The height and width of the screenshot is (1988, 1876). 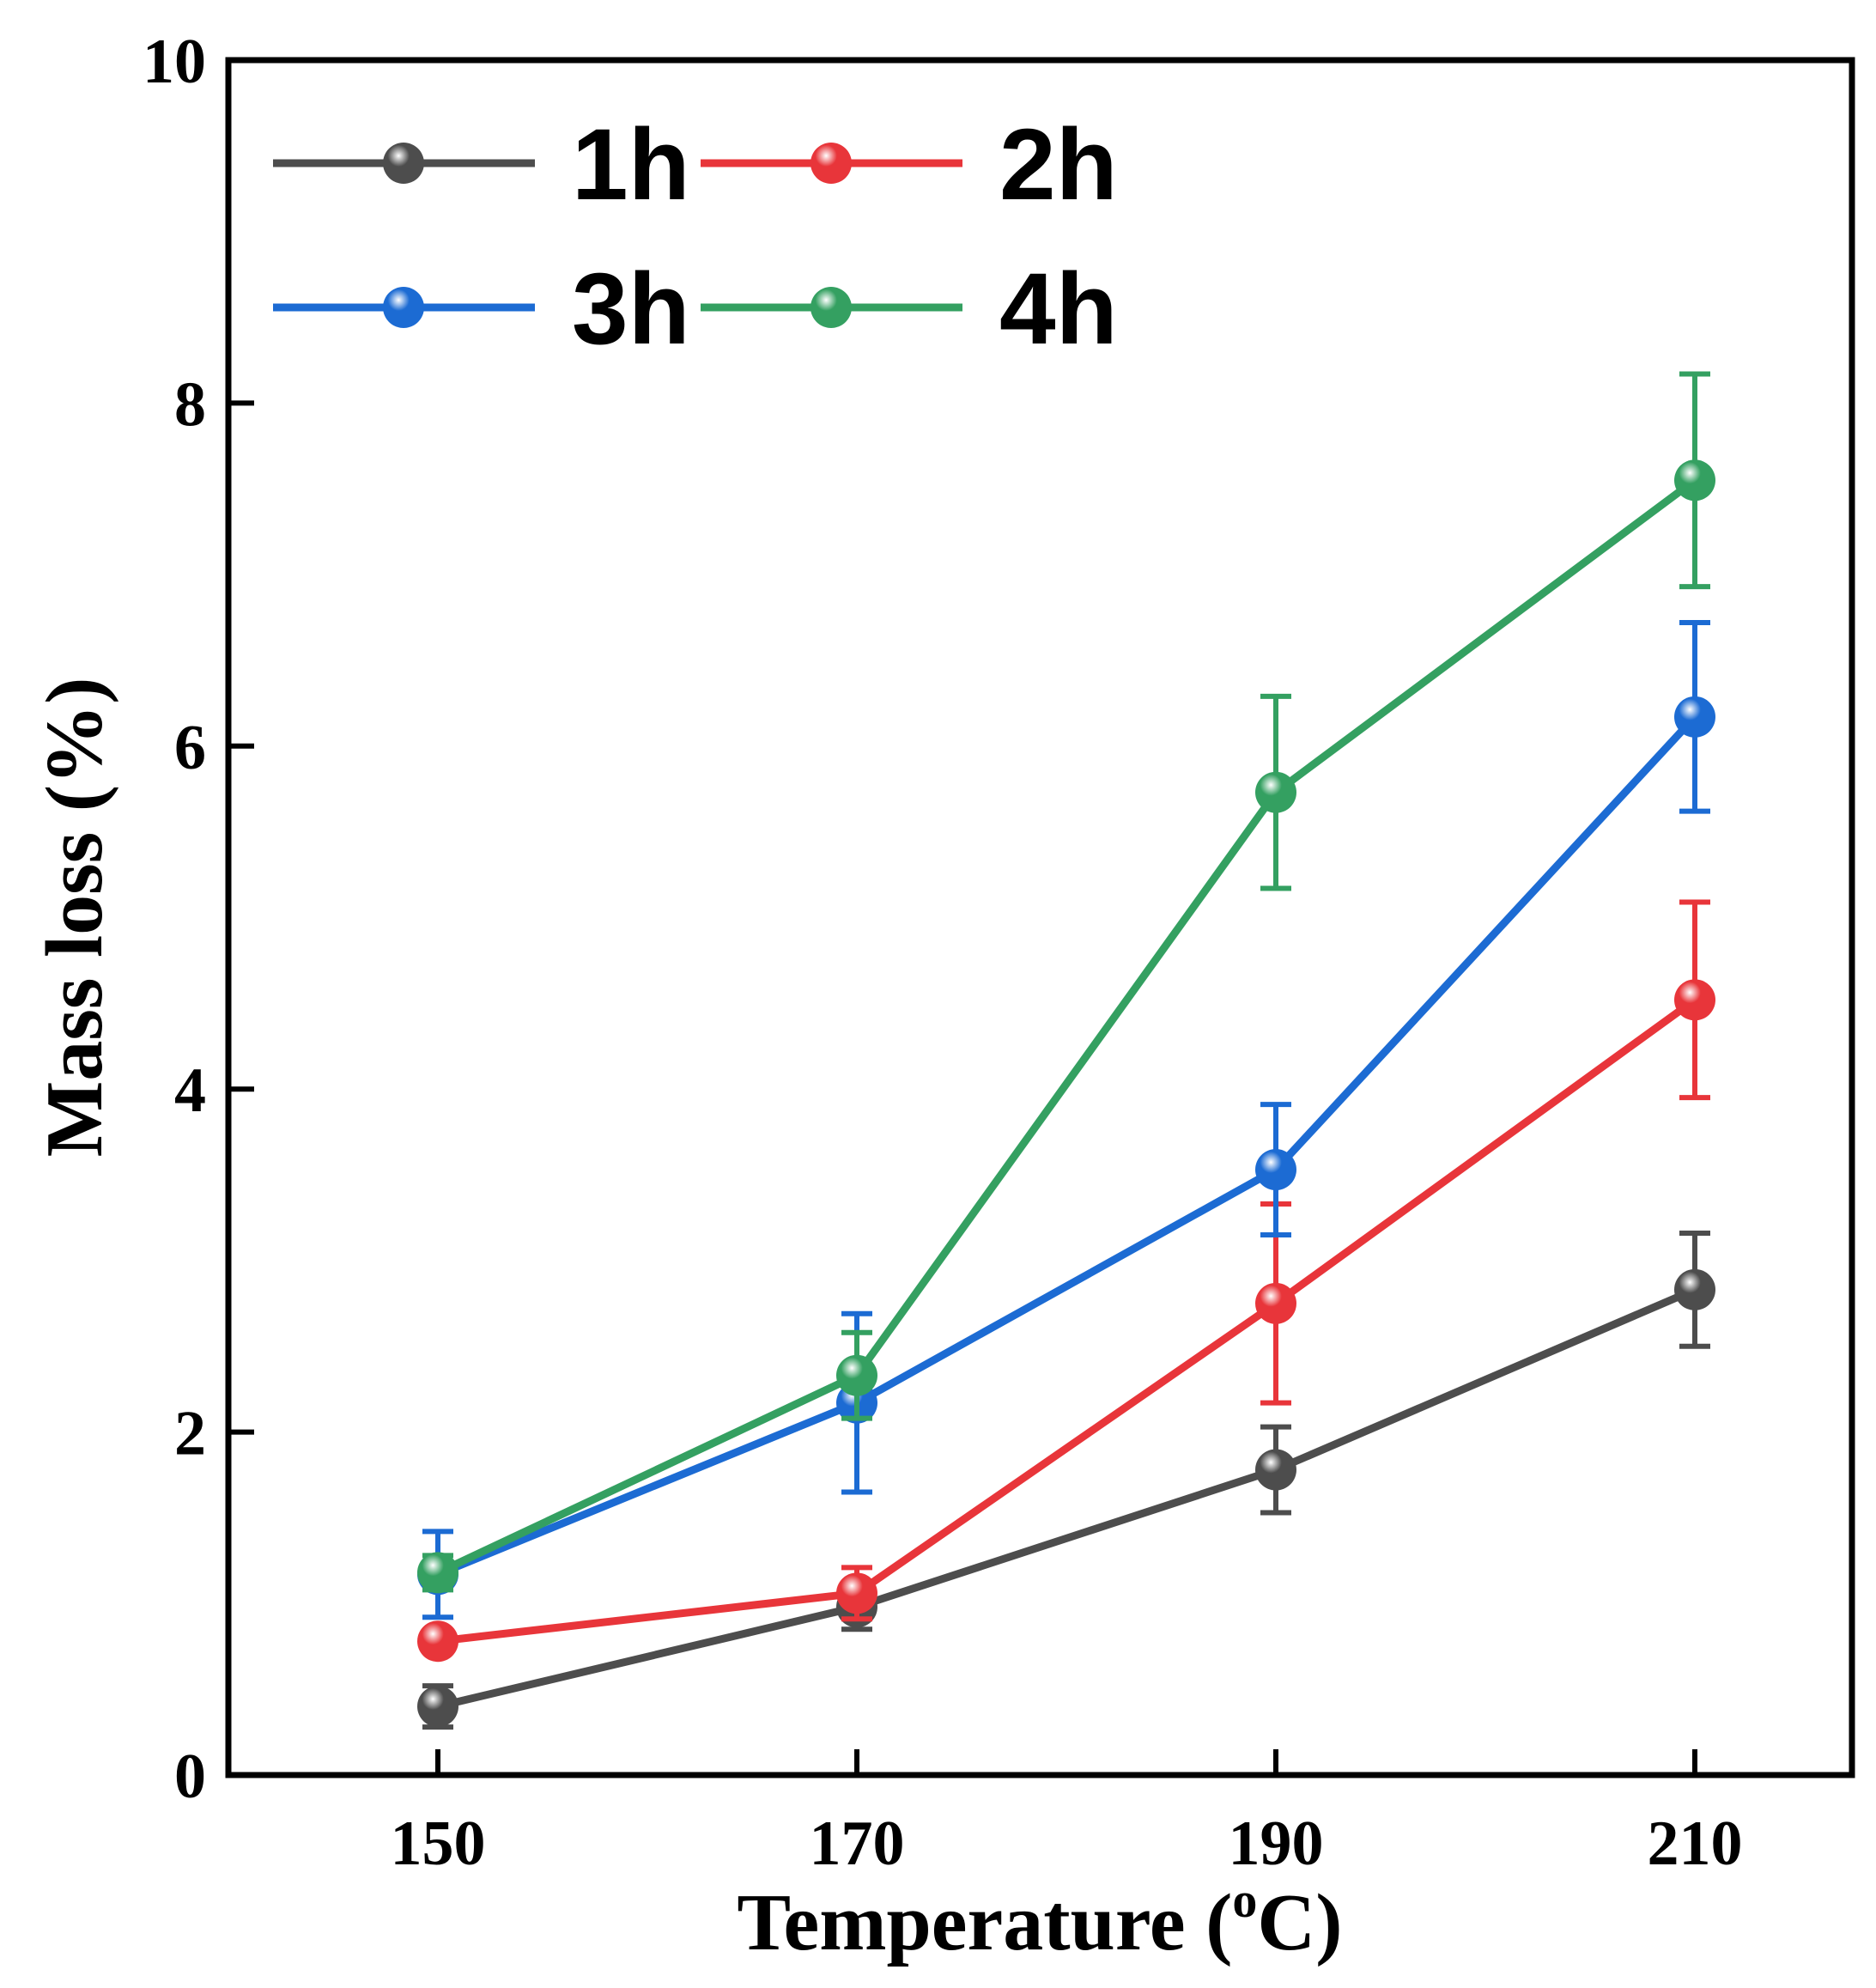 I want to click on x-axis-title-sup: o, so click(x=1245, y=1900).